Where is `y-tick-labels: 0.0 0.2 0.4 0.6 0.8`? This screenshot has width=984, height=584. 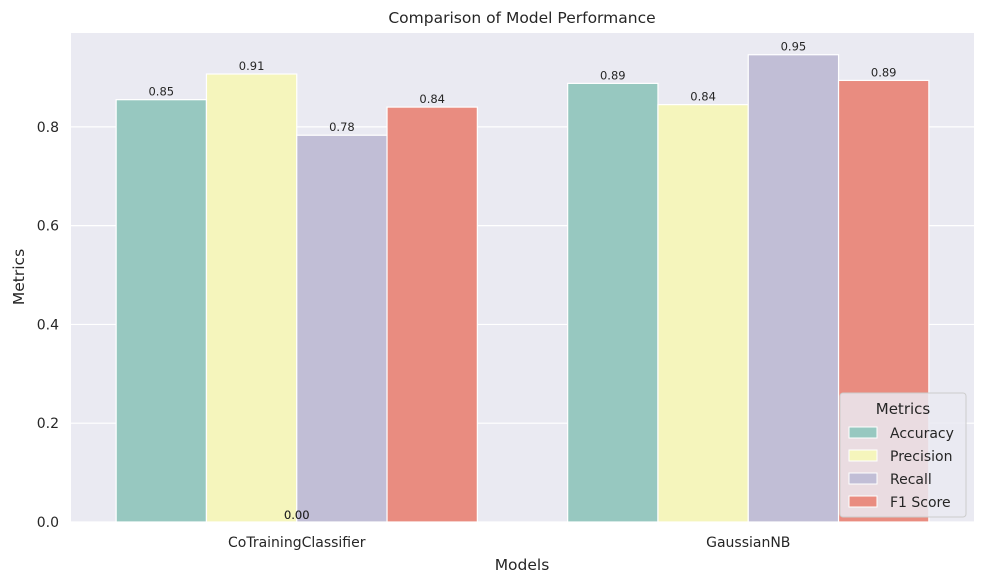
y-tick-labels: 0.0 0.2 0.4 0.6 0.8 is located at coordinates (48, 325).